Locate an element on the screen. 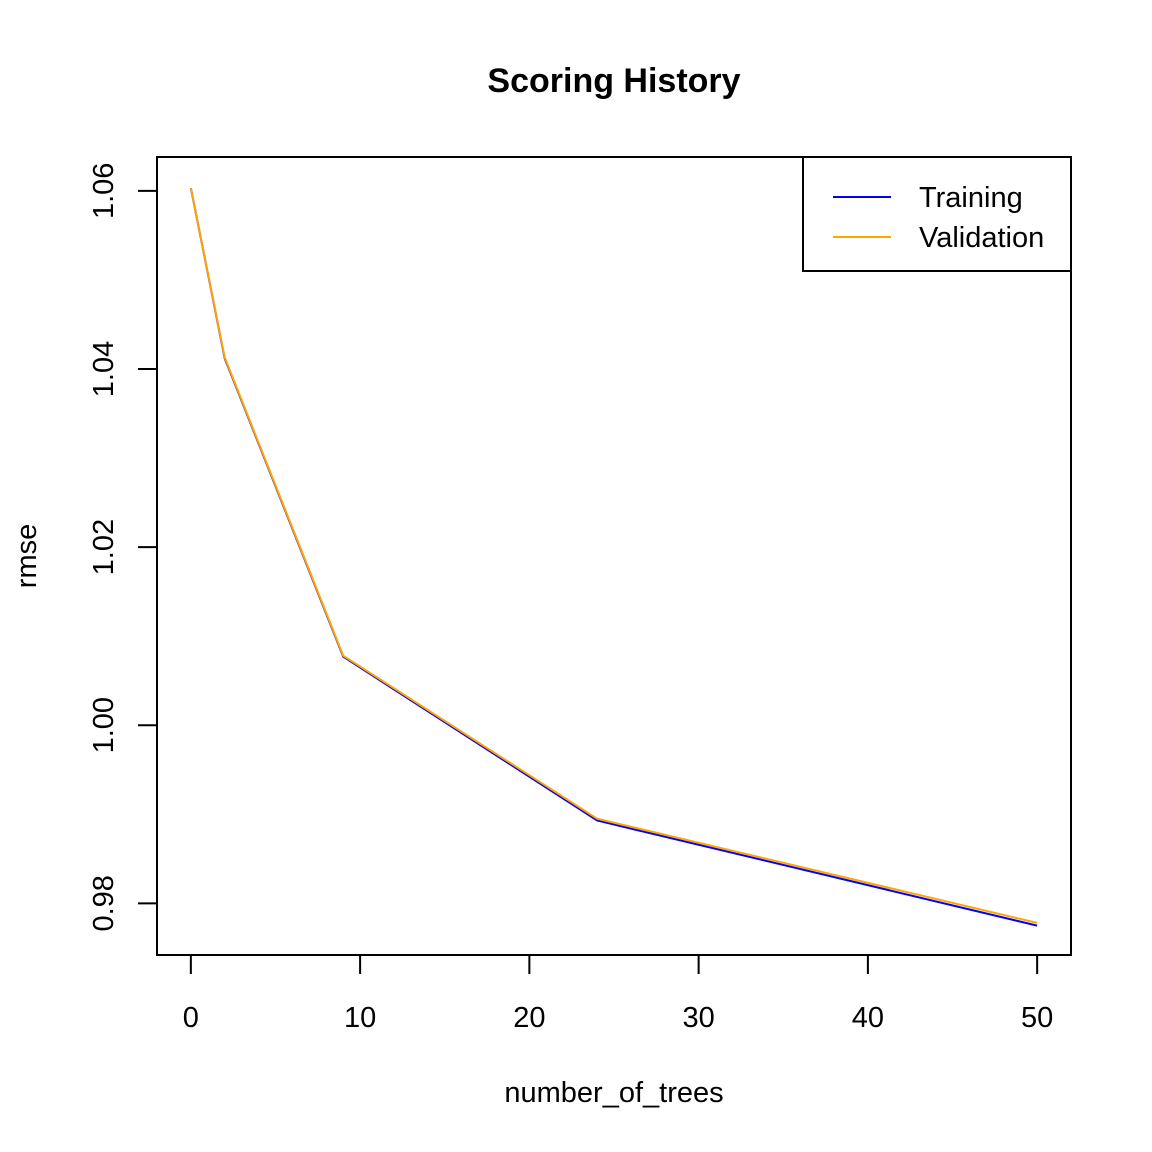 The image size is (1152, 1152). y-tick-label: 1.00 is located at coordinates (104, 725).